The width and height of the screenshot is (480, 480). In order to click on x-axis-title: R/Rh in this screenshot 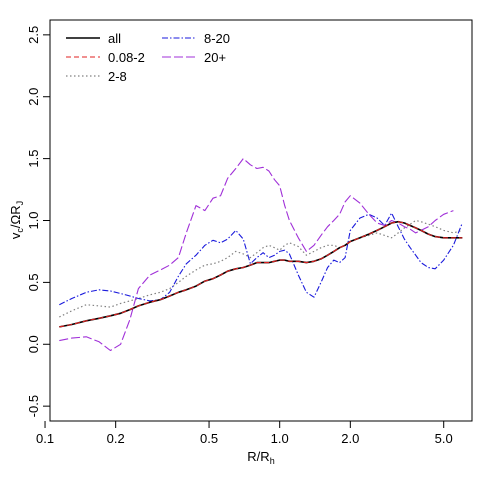, I will do `click(260, 457)`.